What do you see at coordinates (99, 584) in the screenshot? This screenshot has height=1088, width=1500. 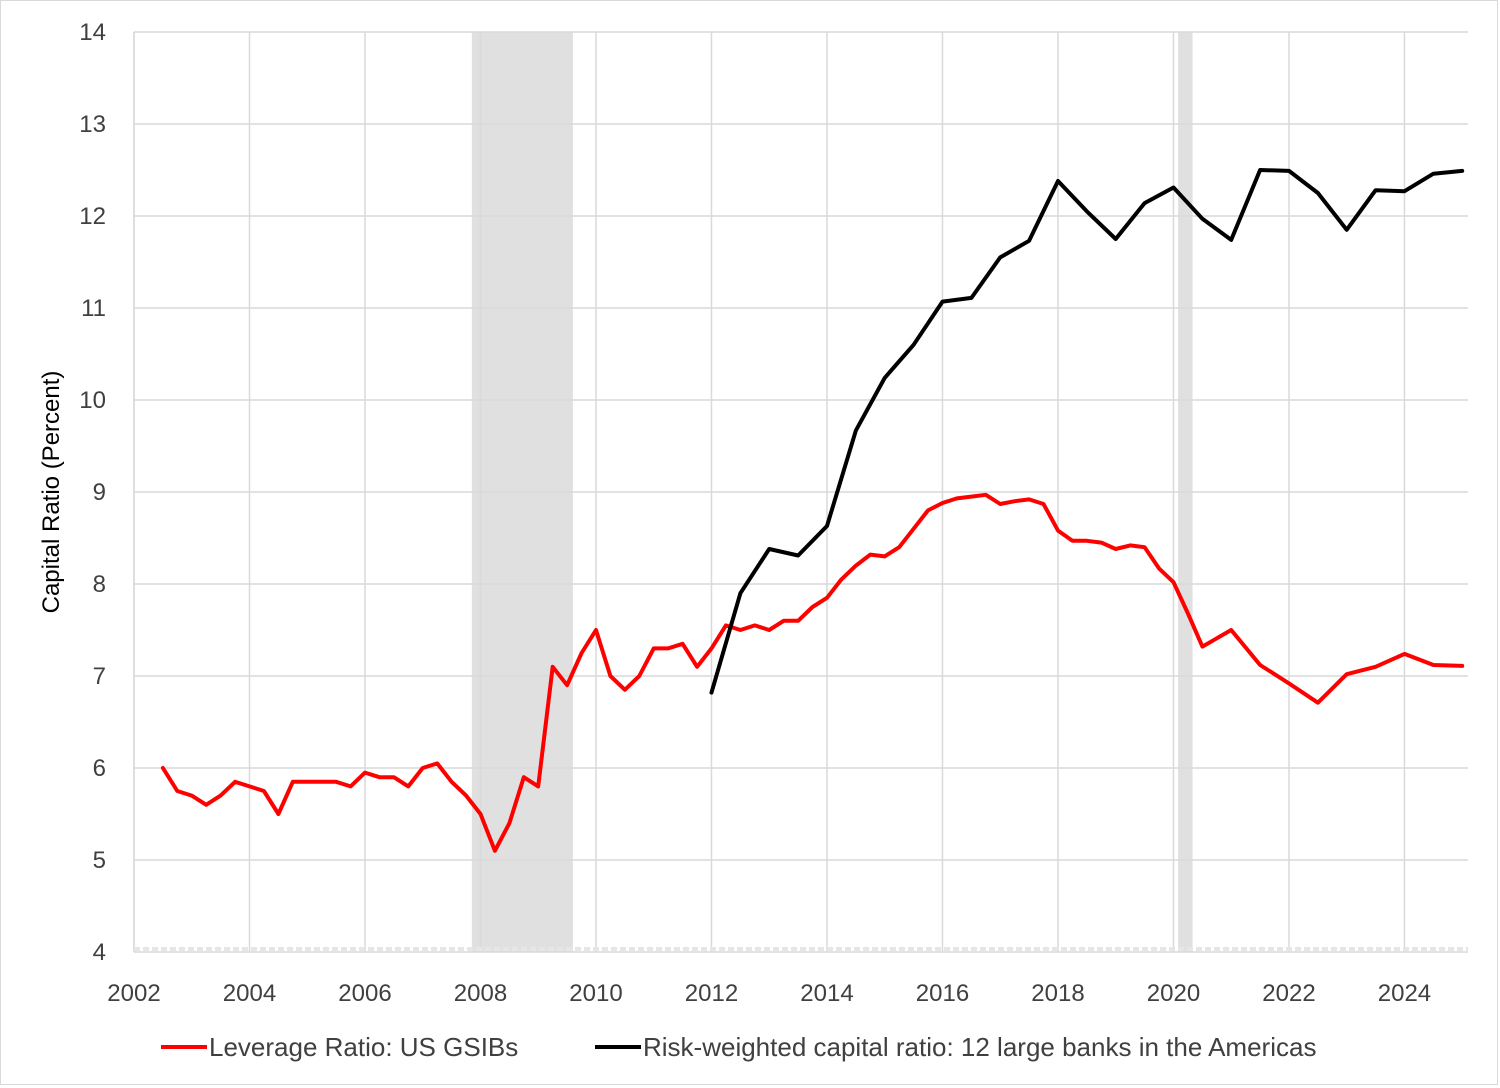 I see `y-tick-label: 8` at bounding box center [99, 584].